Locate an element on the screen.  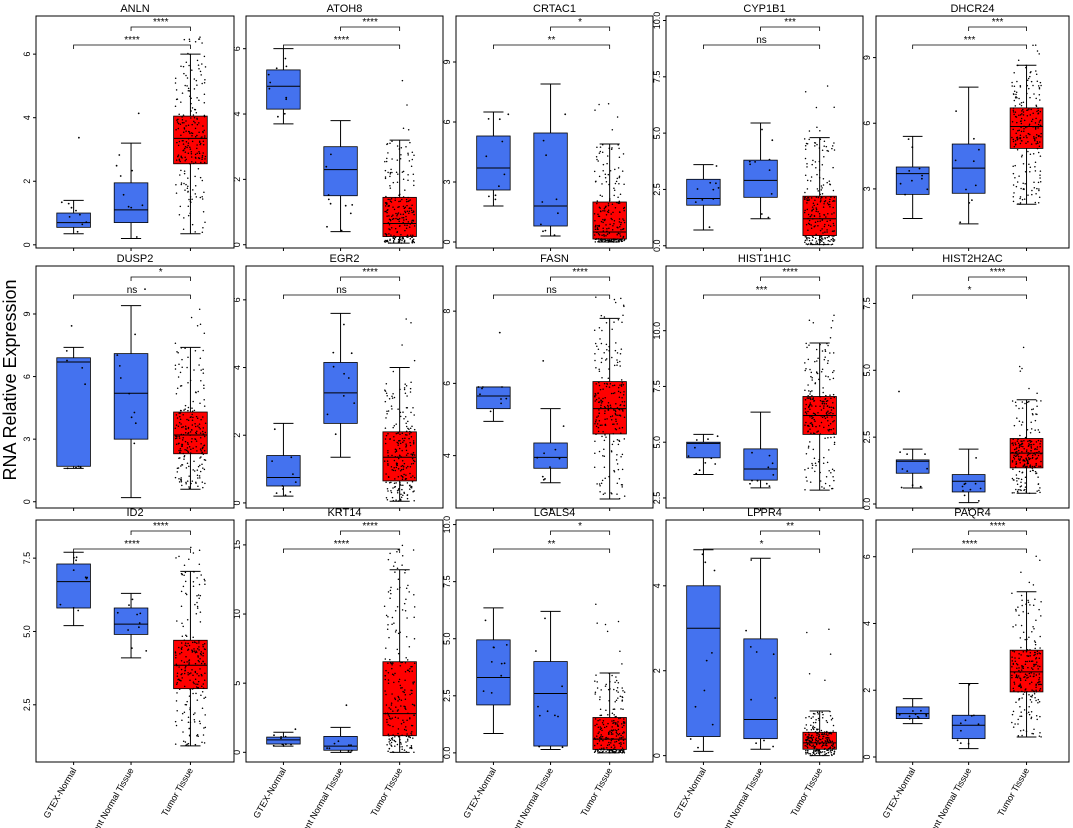
y-tick-label: 2.5 is located at coordinates (657, 498).